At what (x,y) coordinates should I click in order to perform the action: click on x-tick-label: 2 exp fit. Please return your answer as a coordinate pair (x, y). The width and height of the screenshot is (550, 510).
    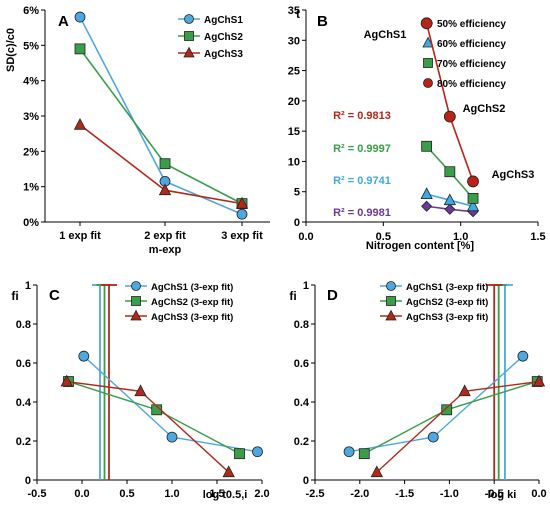
    Looking at the image, I should click on (165, 236).